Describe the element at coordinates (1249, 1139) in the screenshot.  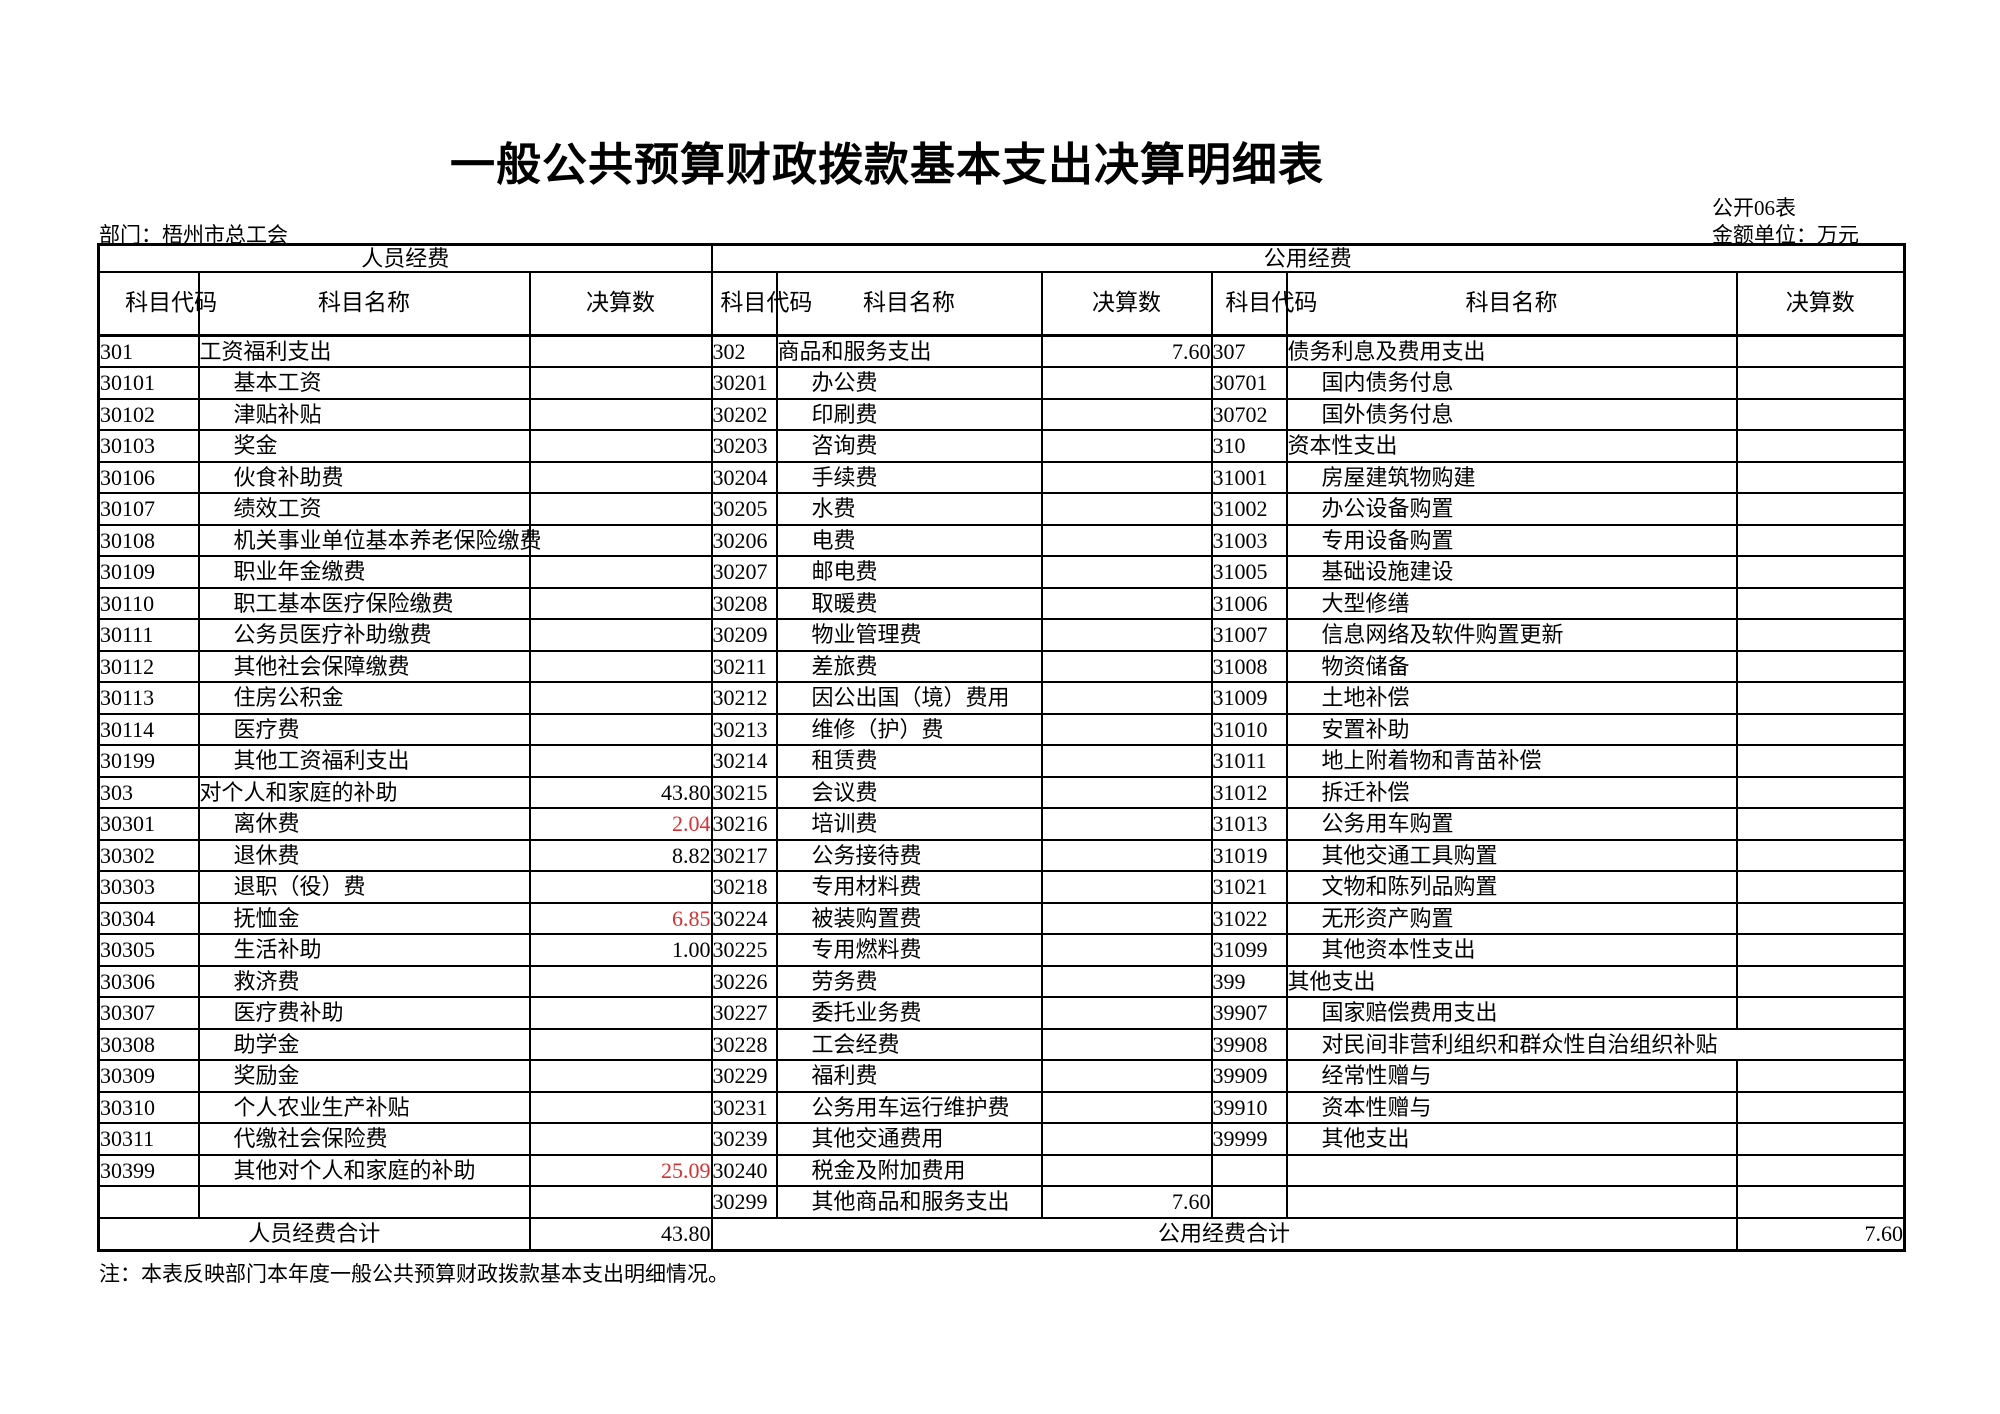
I see `subject-code-cell: 39999` at that location.